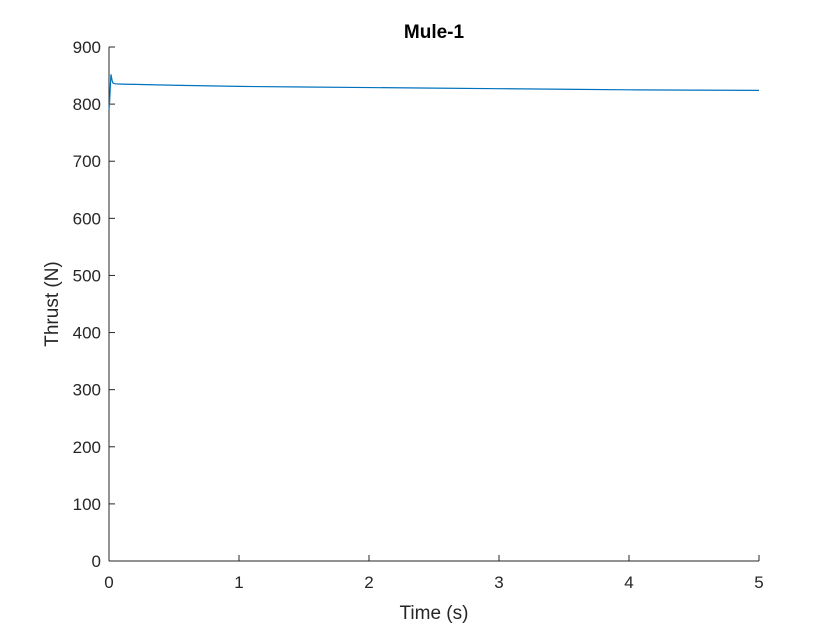 The image size is (840, 630). I want to click on x-tick-label: 5, so click(758, 582).